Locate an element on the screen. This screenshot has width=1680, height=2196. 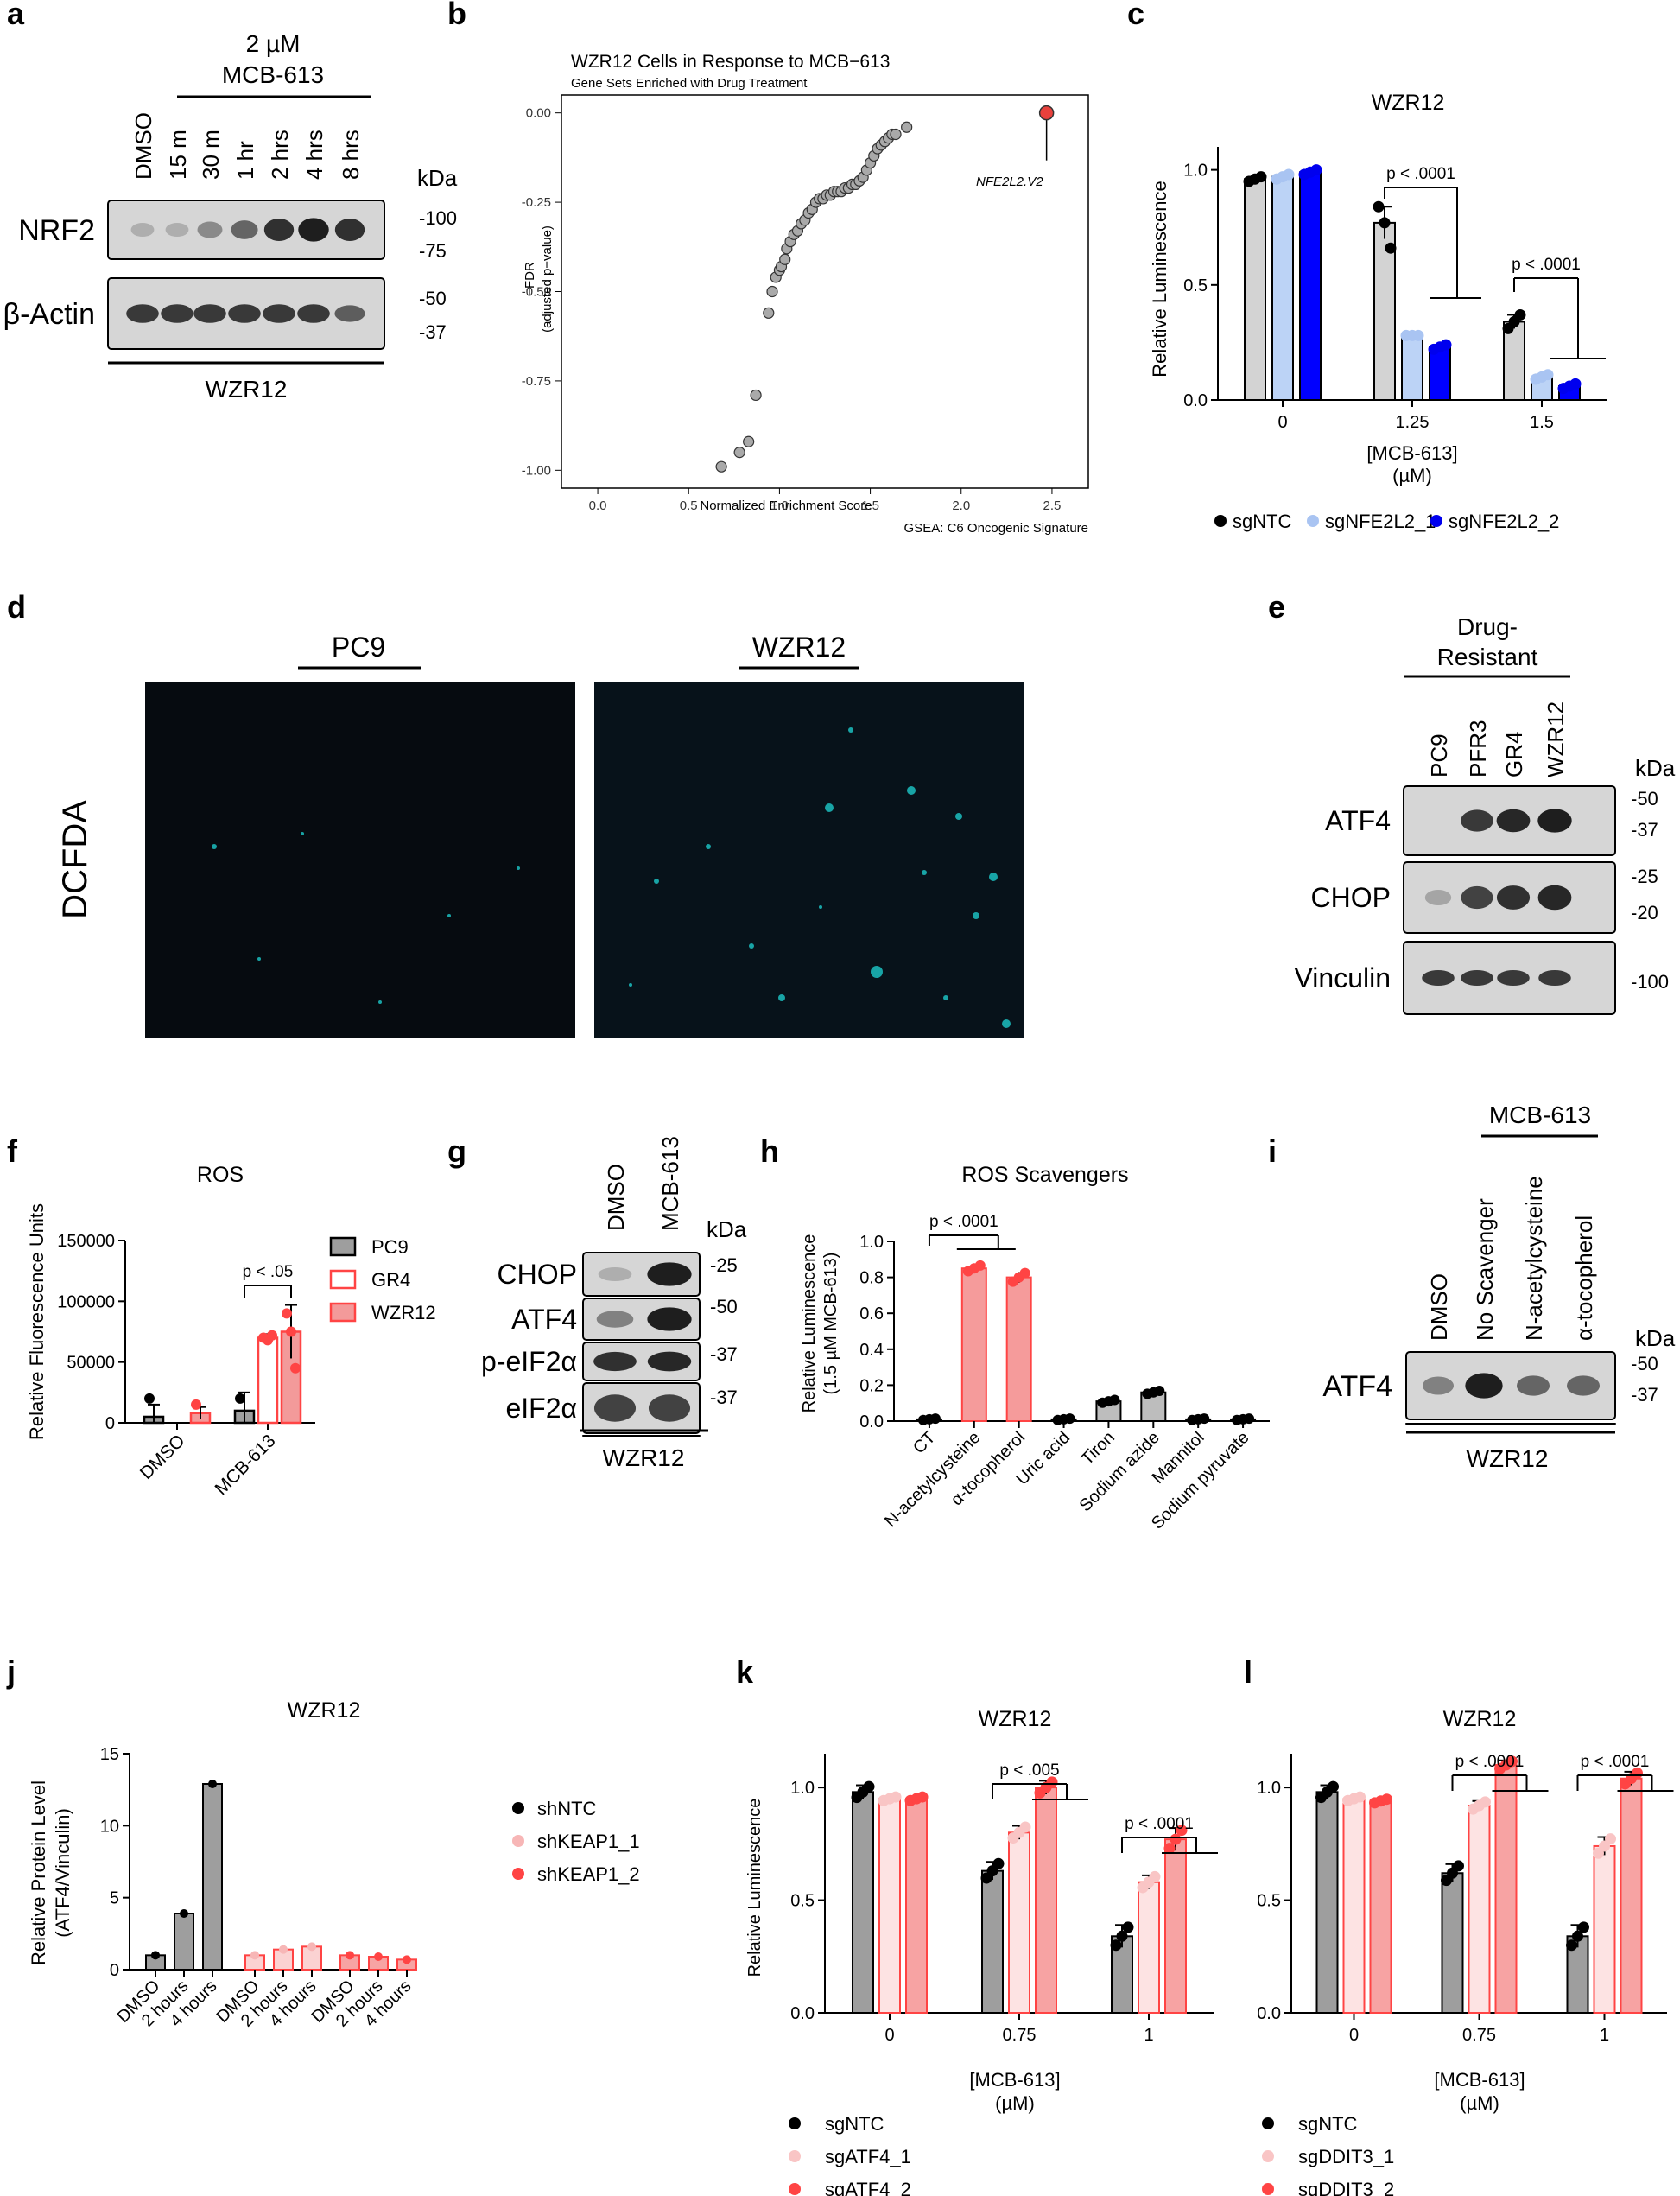
panel-d-col-wzr12: WZR12 is located at coordinates (799, 647).